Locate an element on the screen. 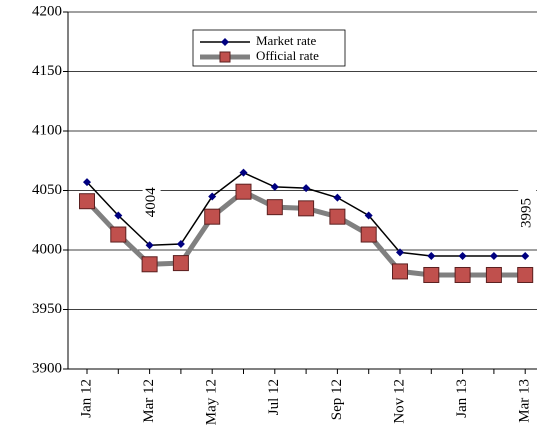 This screenshot has height=448, width=537. x-tick-label: Mar 13 is located at coordinates (525, 401).